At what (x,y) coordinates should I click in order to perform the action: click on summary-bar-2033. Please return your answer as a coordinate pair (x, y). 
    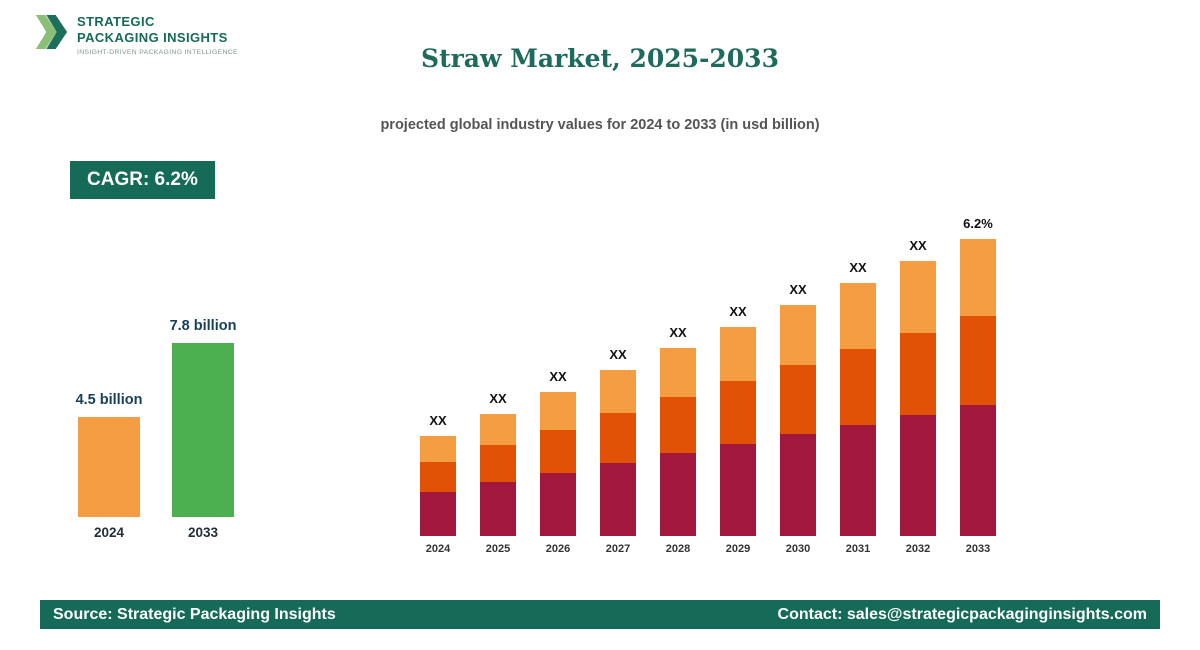
    Looking at the image, I should click on (203, 430).